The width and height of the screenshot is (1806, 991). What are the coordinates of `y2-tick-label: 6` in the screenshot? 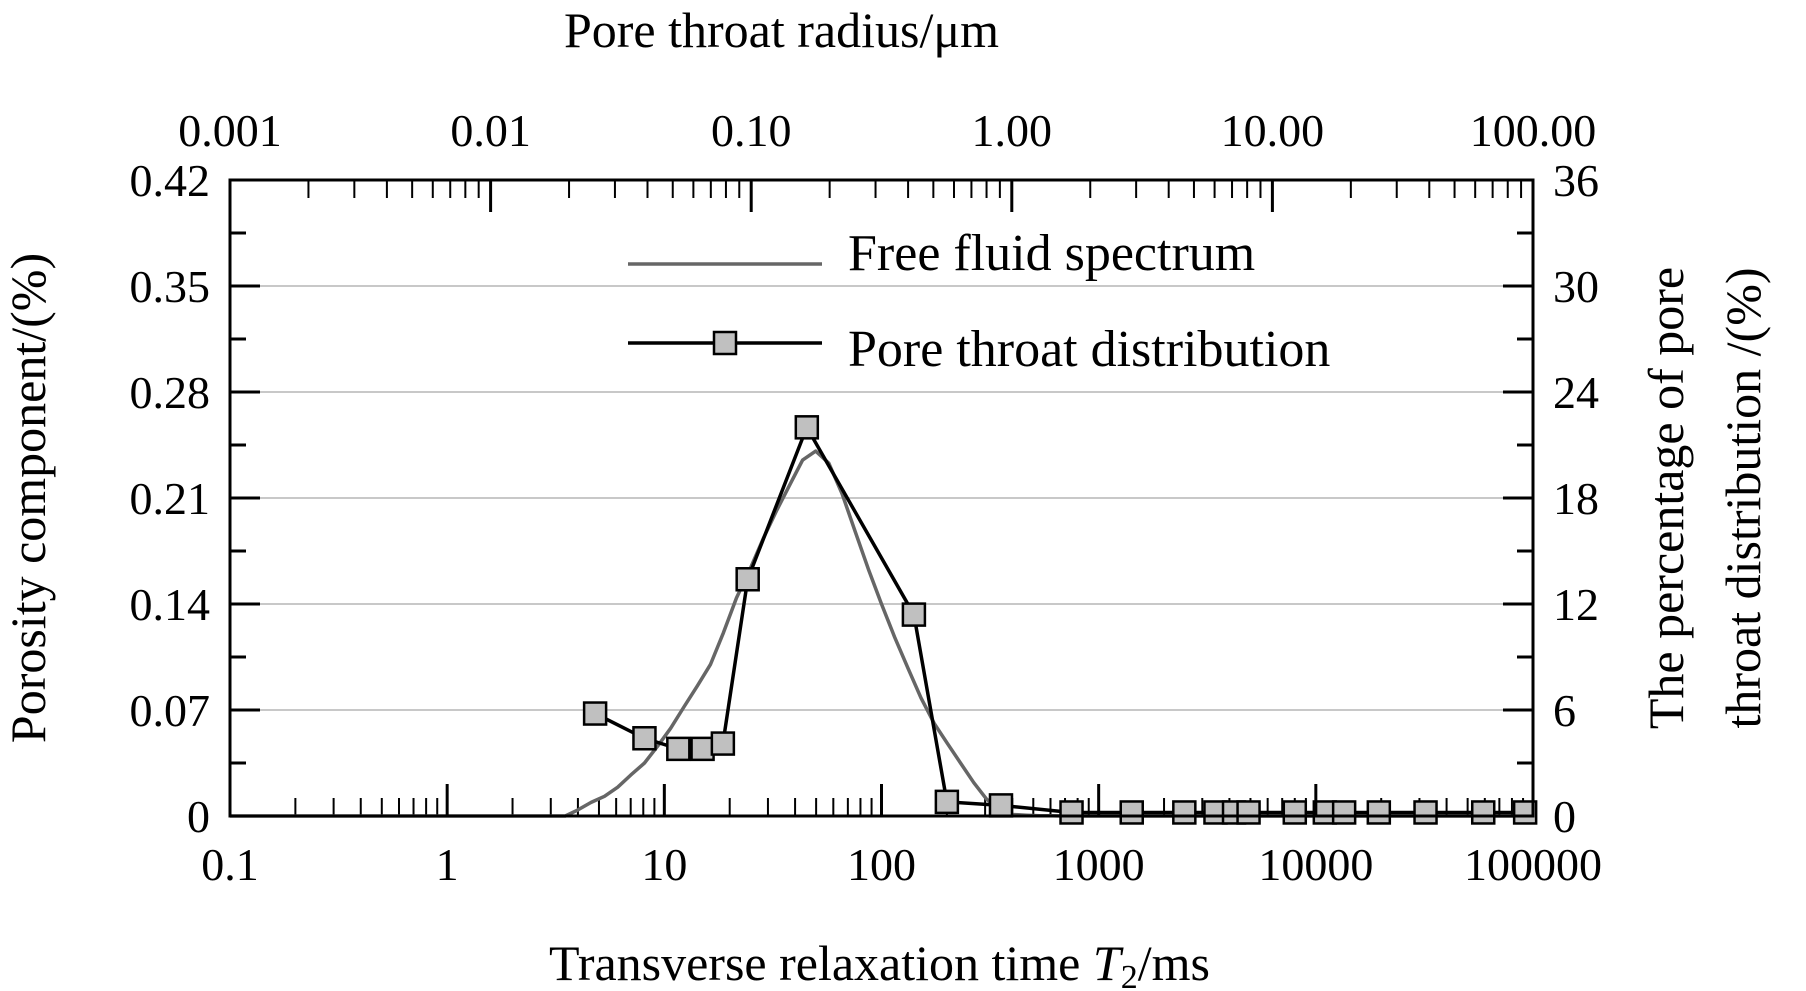 It's located at (1564, 710).